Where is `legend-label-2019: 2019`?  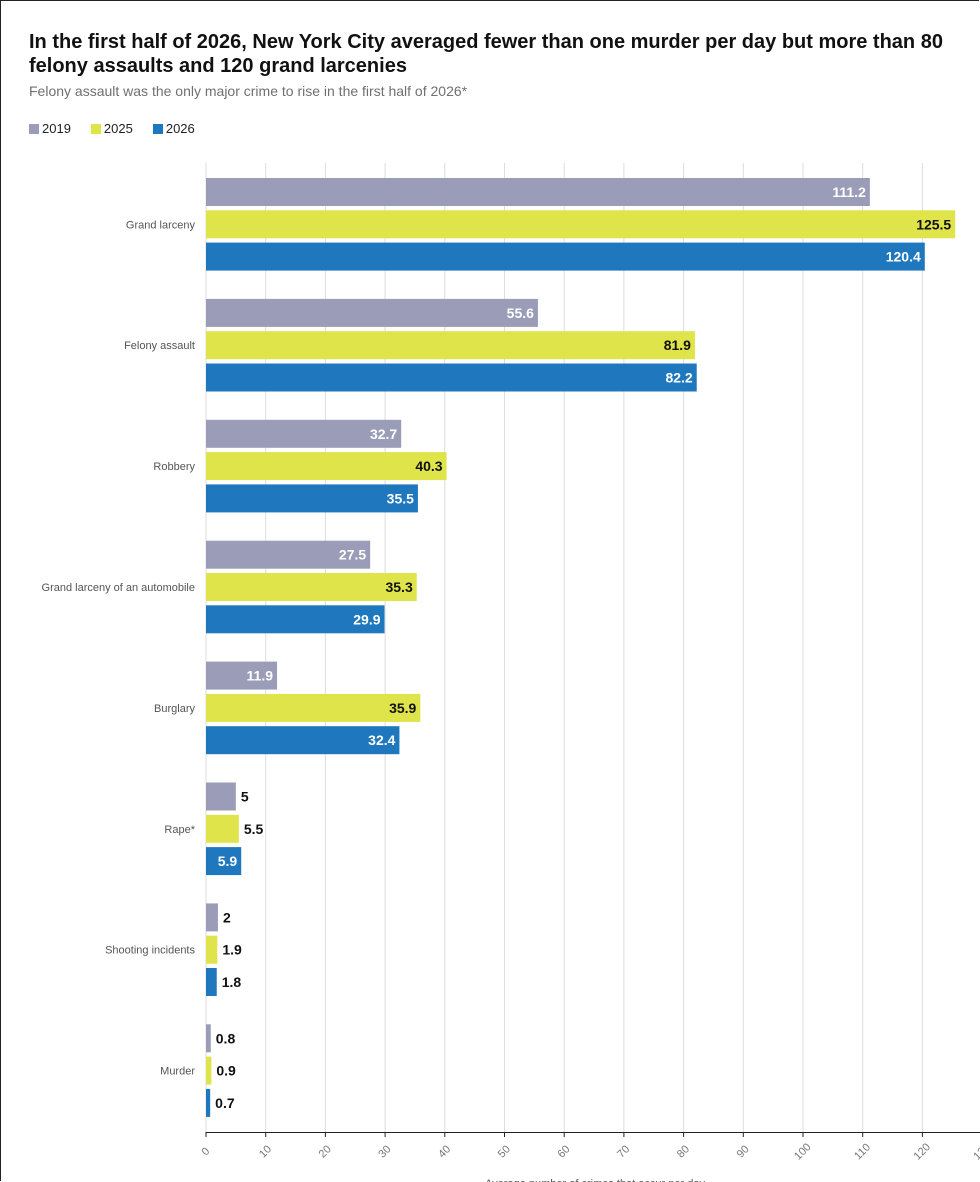 legend-label-2019: 2019 is located at coordinates (56, 128).